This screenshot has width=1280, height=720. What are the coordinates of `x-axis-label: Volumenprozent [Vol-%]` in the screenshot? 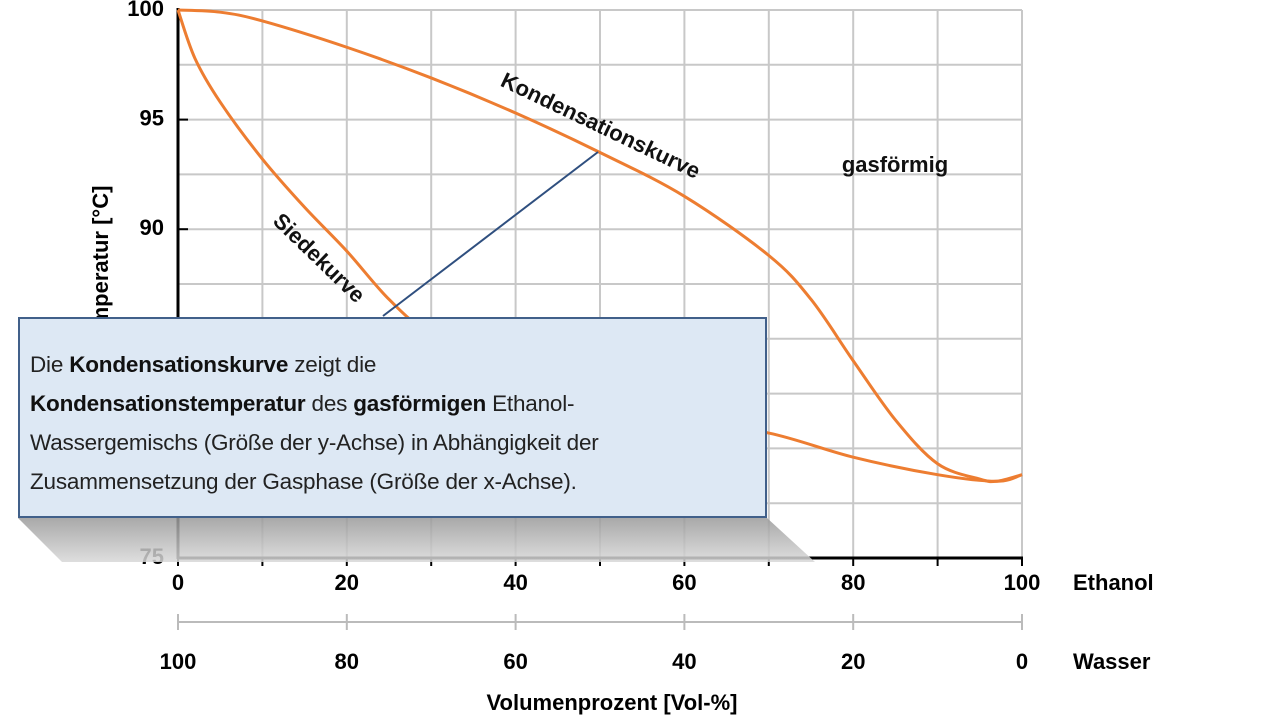 It's located at (612, 702).